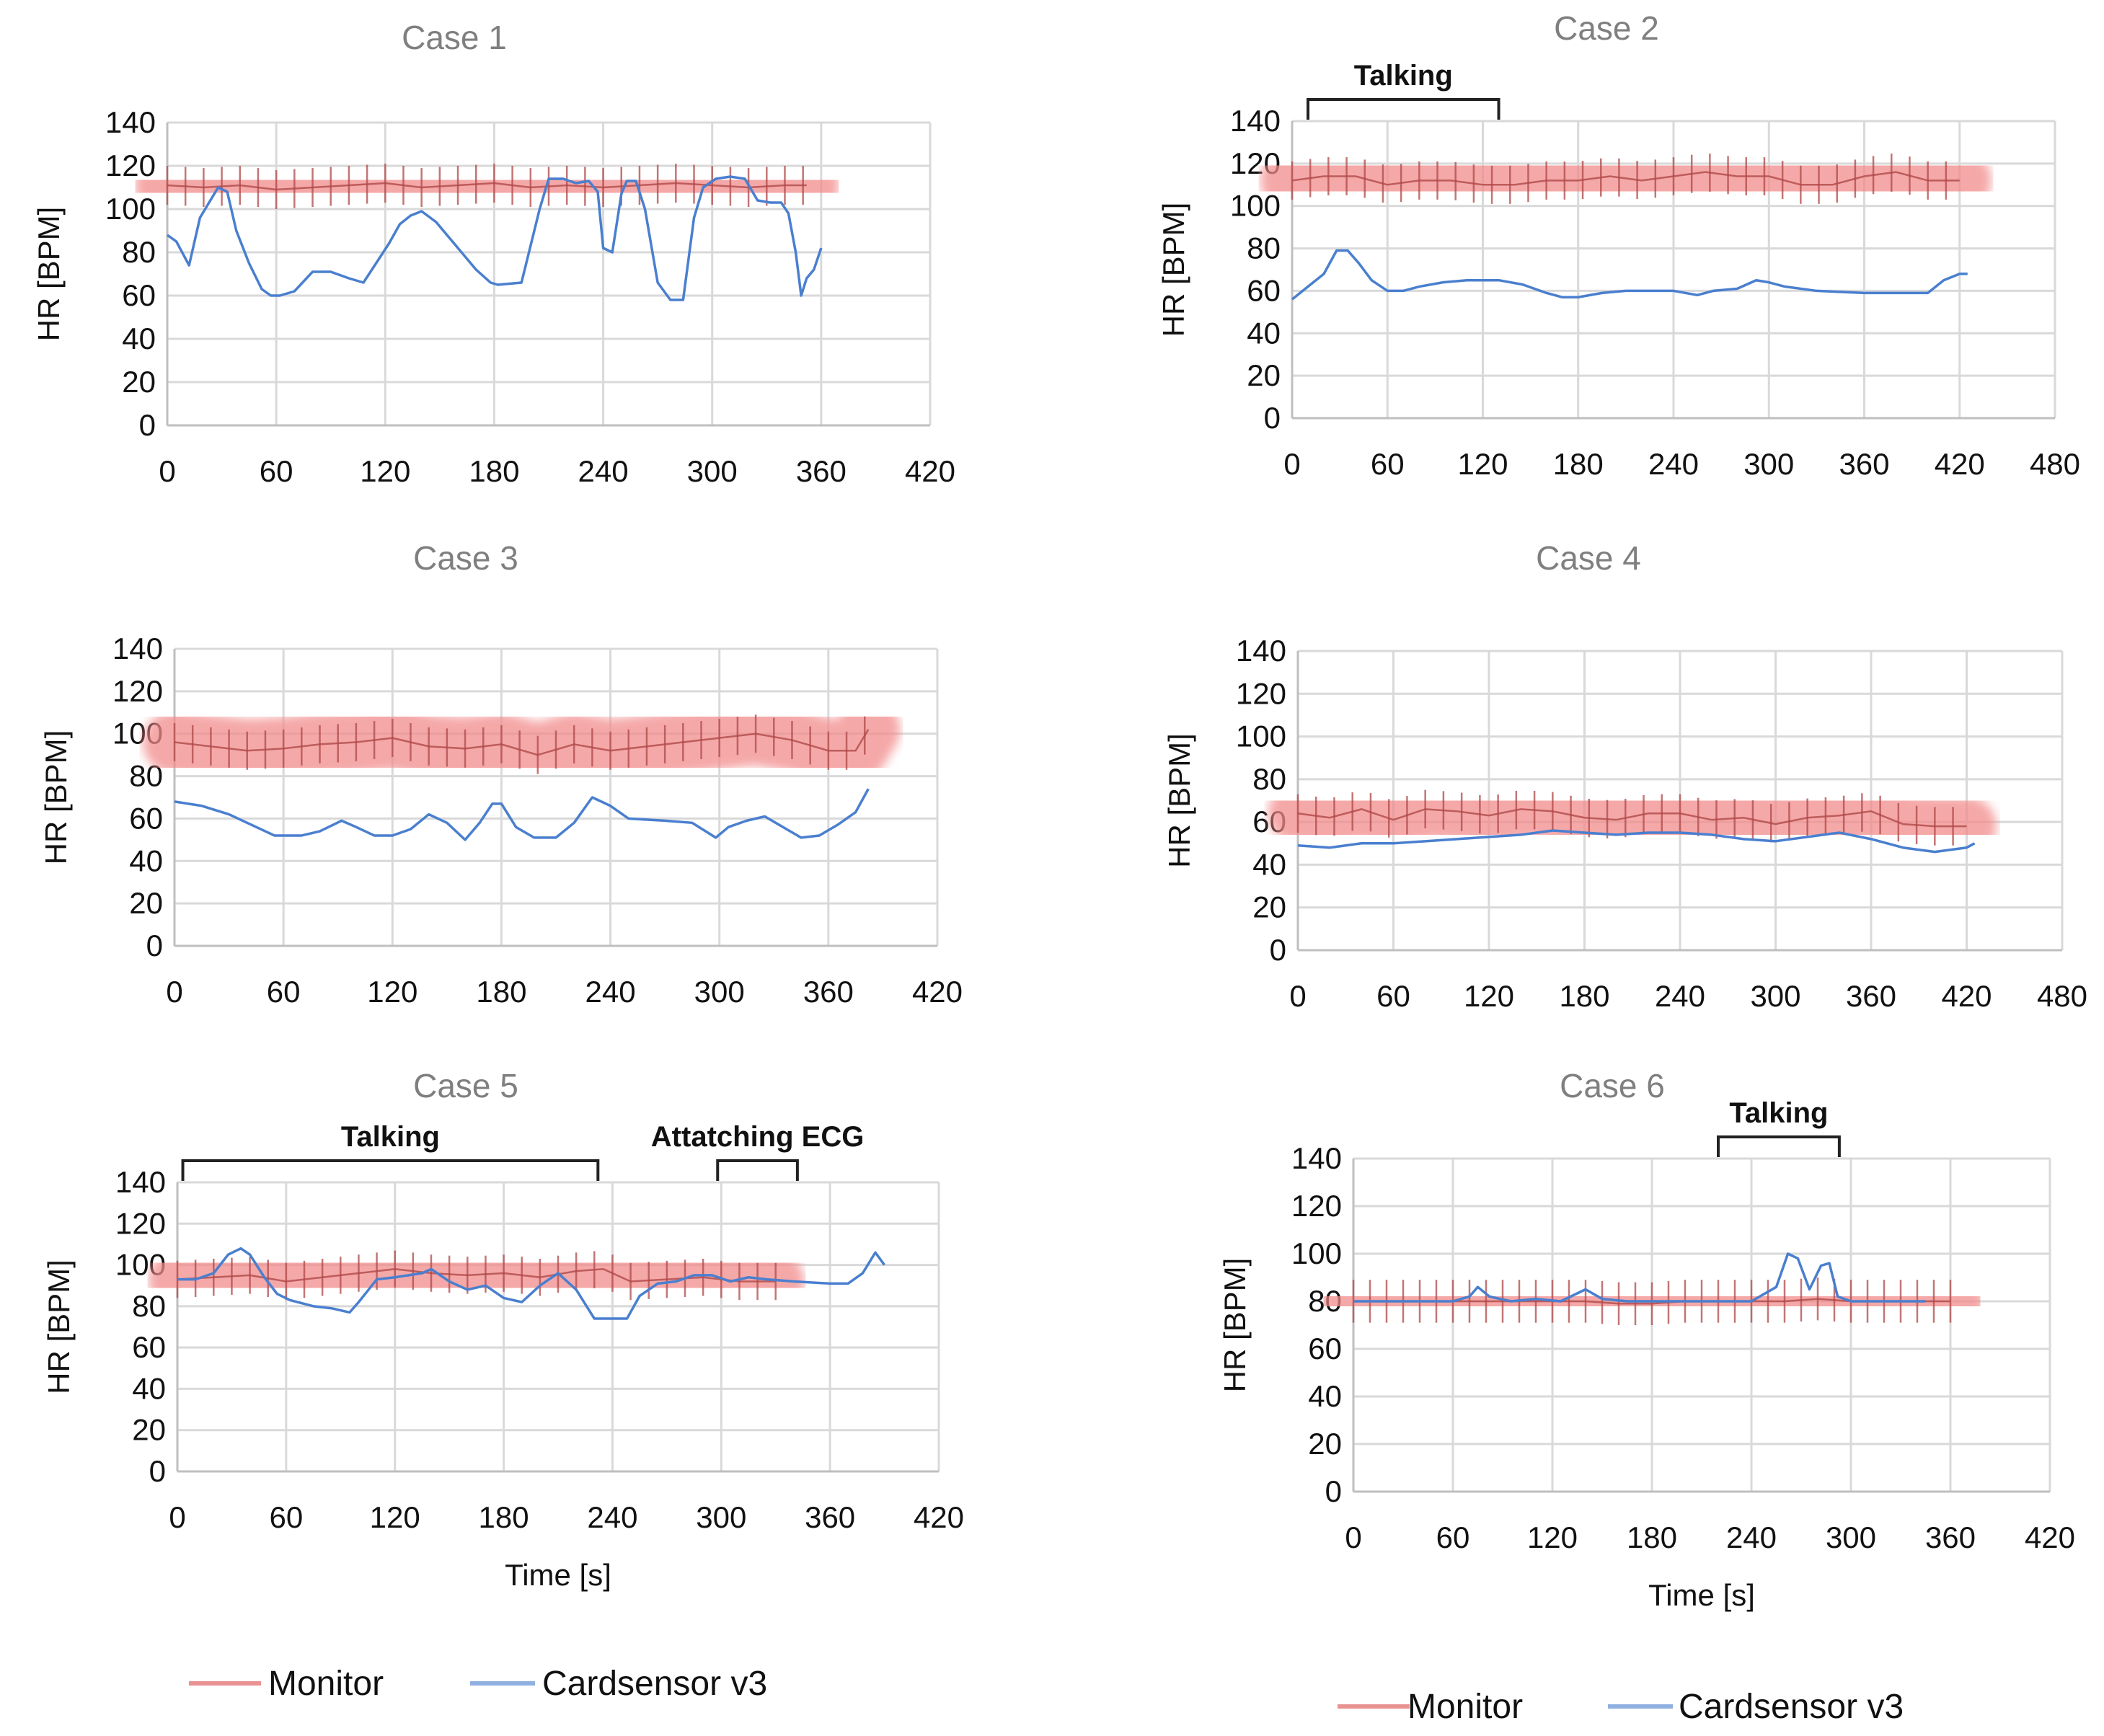 Image resolution: width=2104 pixels, height=1736 pixels. Describe the element at coordinates (1612, 1085) in the screenshot. I see `chart-title: Case 6` at that location.